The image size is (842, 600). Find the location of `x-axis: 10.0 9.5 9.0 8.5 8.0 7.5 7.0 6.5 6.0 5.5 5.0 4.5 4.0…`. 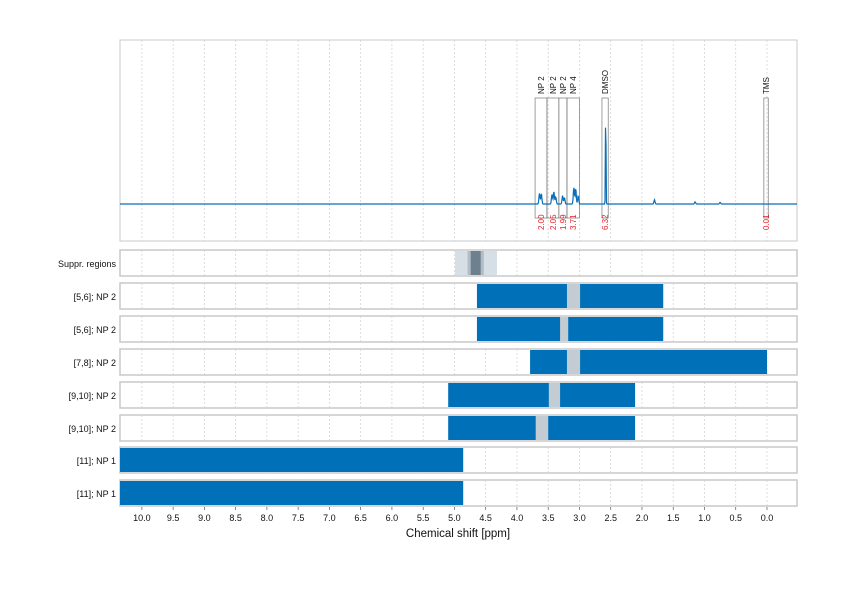

x-axis: 10.0 9.5 9.0 8.5 8.0 7.5 7.0 6.5 6.0 5.5 5.0 4.5 4.0… is located at coordinates (453, 515).